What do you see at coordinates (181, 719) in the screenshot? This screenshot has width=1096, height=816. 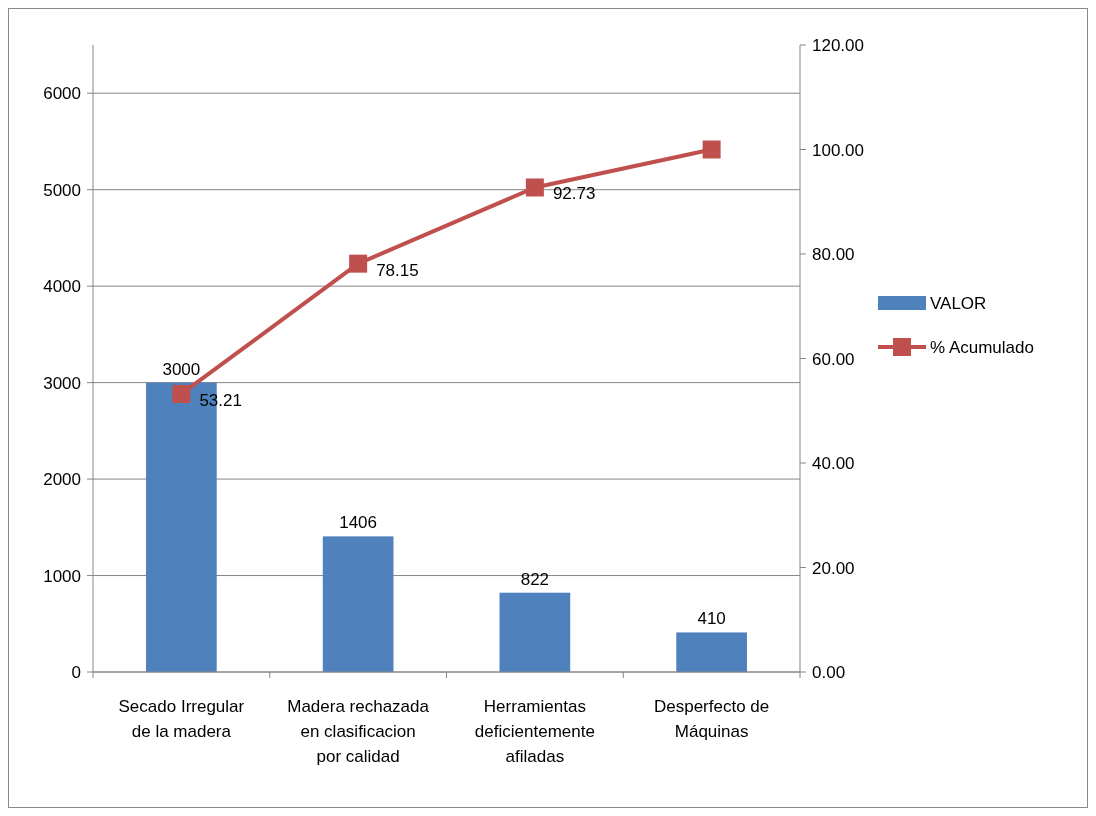 I see `x-tick-label: Secado Irregular de la madera` at bounding box center [181, 719].